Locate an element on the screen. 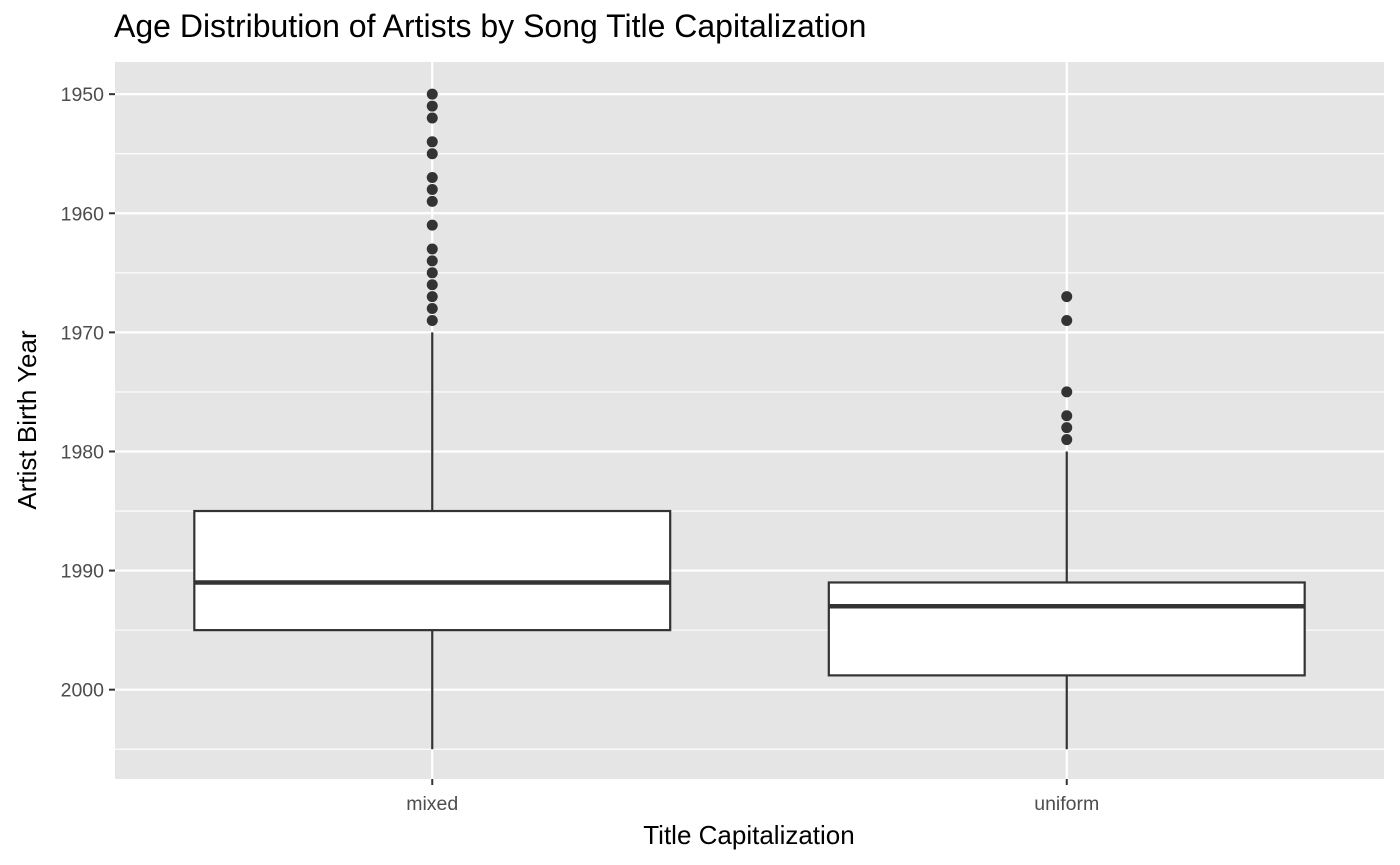 This screenshot has width=1400, height=865. y-tick-label: 2000 is located at coordinates (83, 691).